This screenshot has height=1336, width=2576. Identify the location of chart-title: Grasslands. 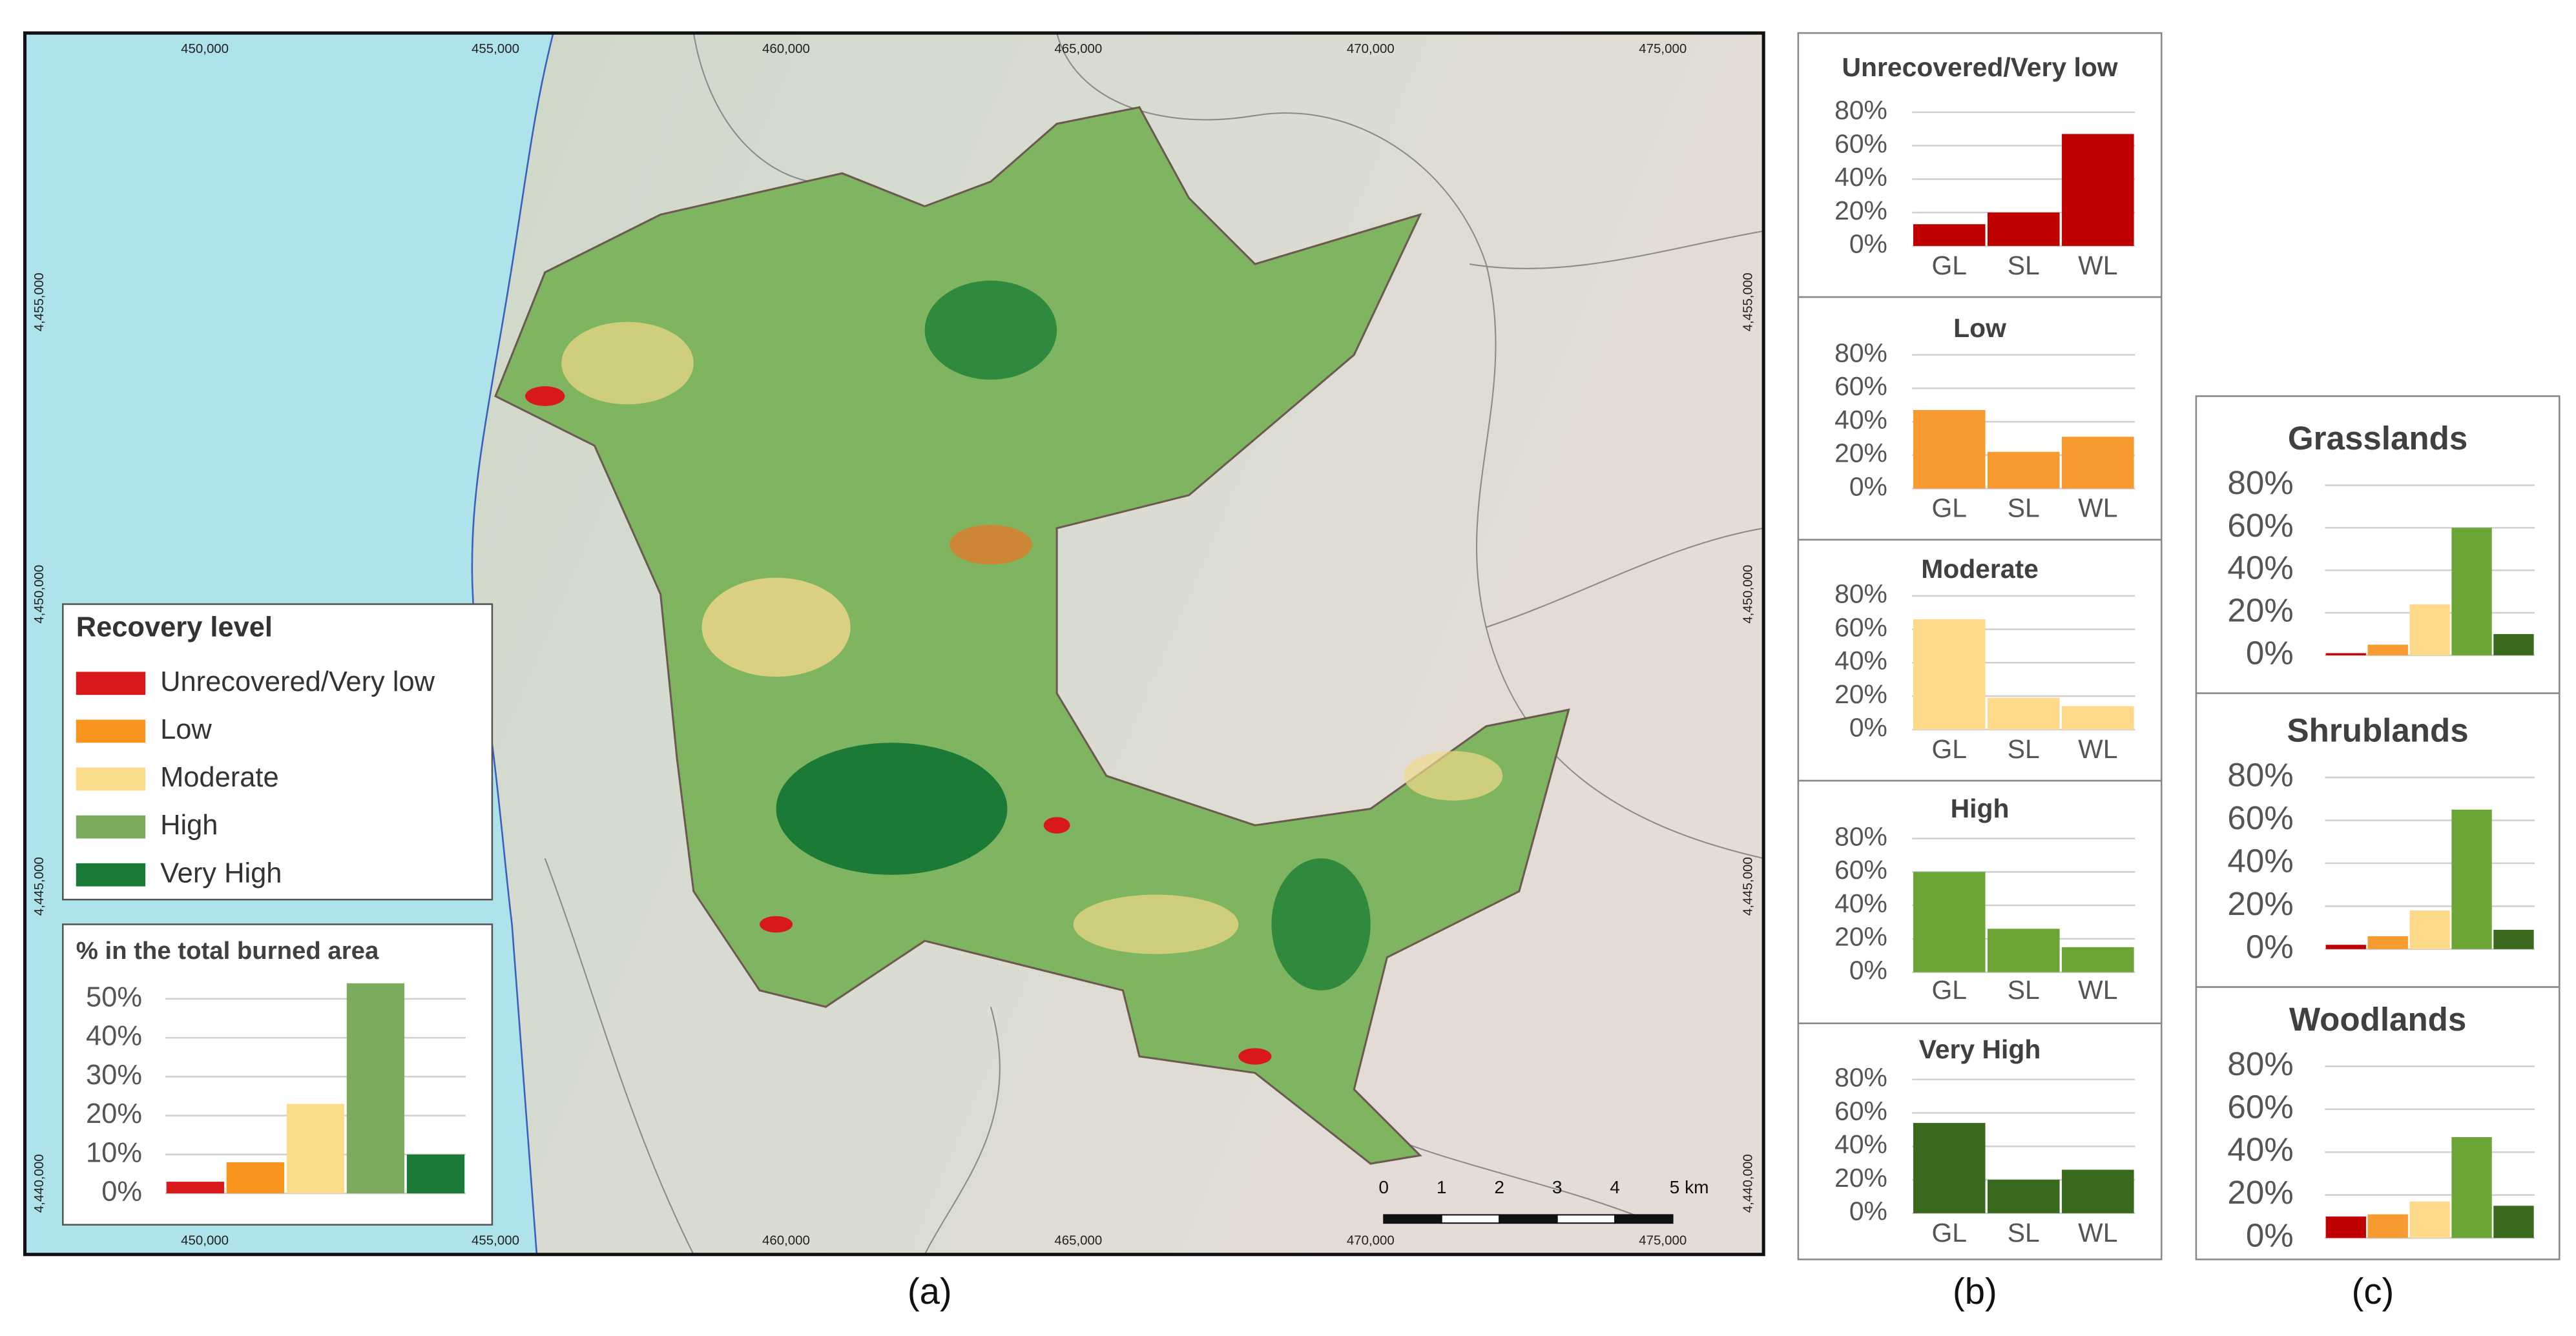
(2377, 438).